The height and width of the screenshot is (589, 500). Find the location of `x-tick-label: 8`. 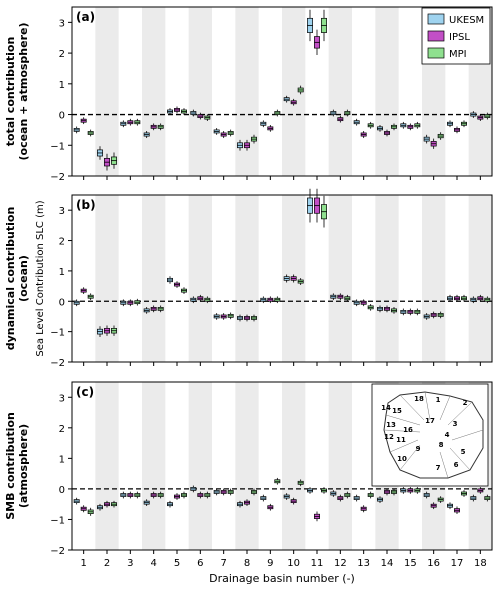

x-tick-label: 8 is located at coordinates (247, 563).